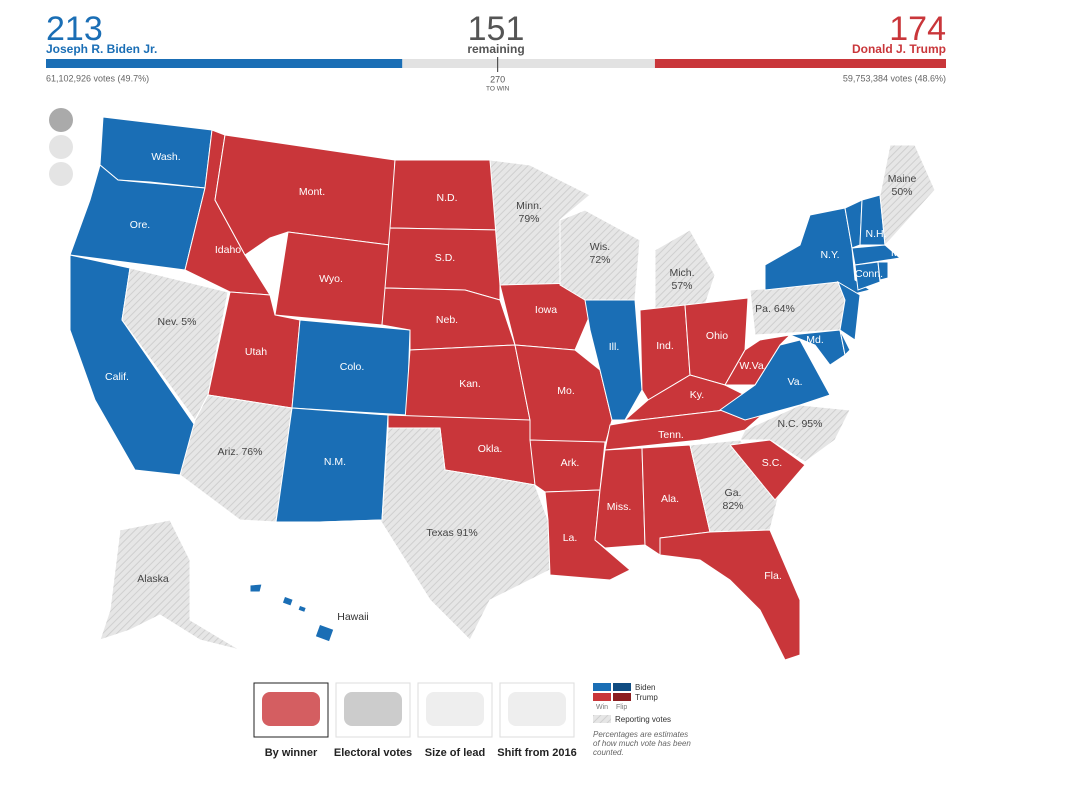 Image resolution: width=1067 pixels, height=786 pixels. I want to click on legend-flip: Flip, so click(621, 707).